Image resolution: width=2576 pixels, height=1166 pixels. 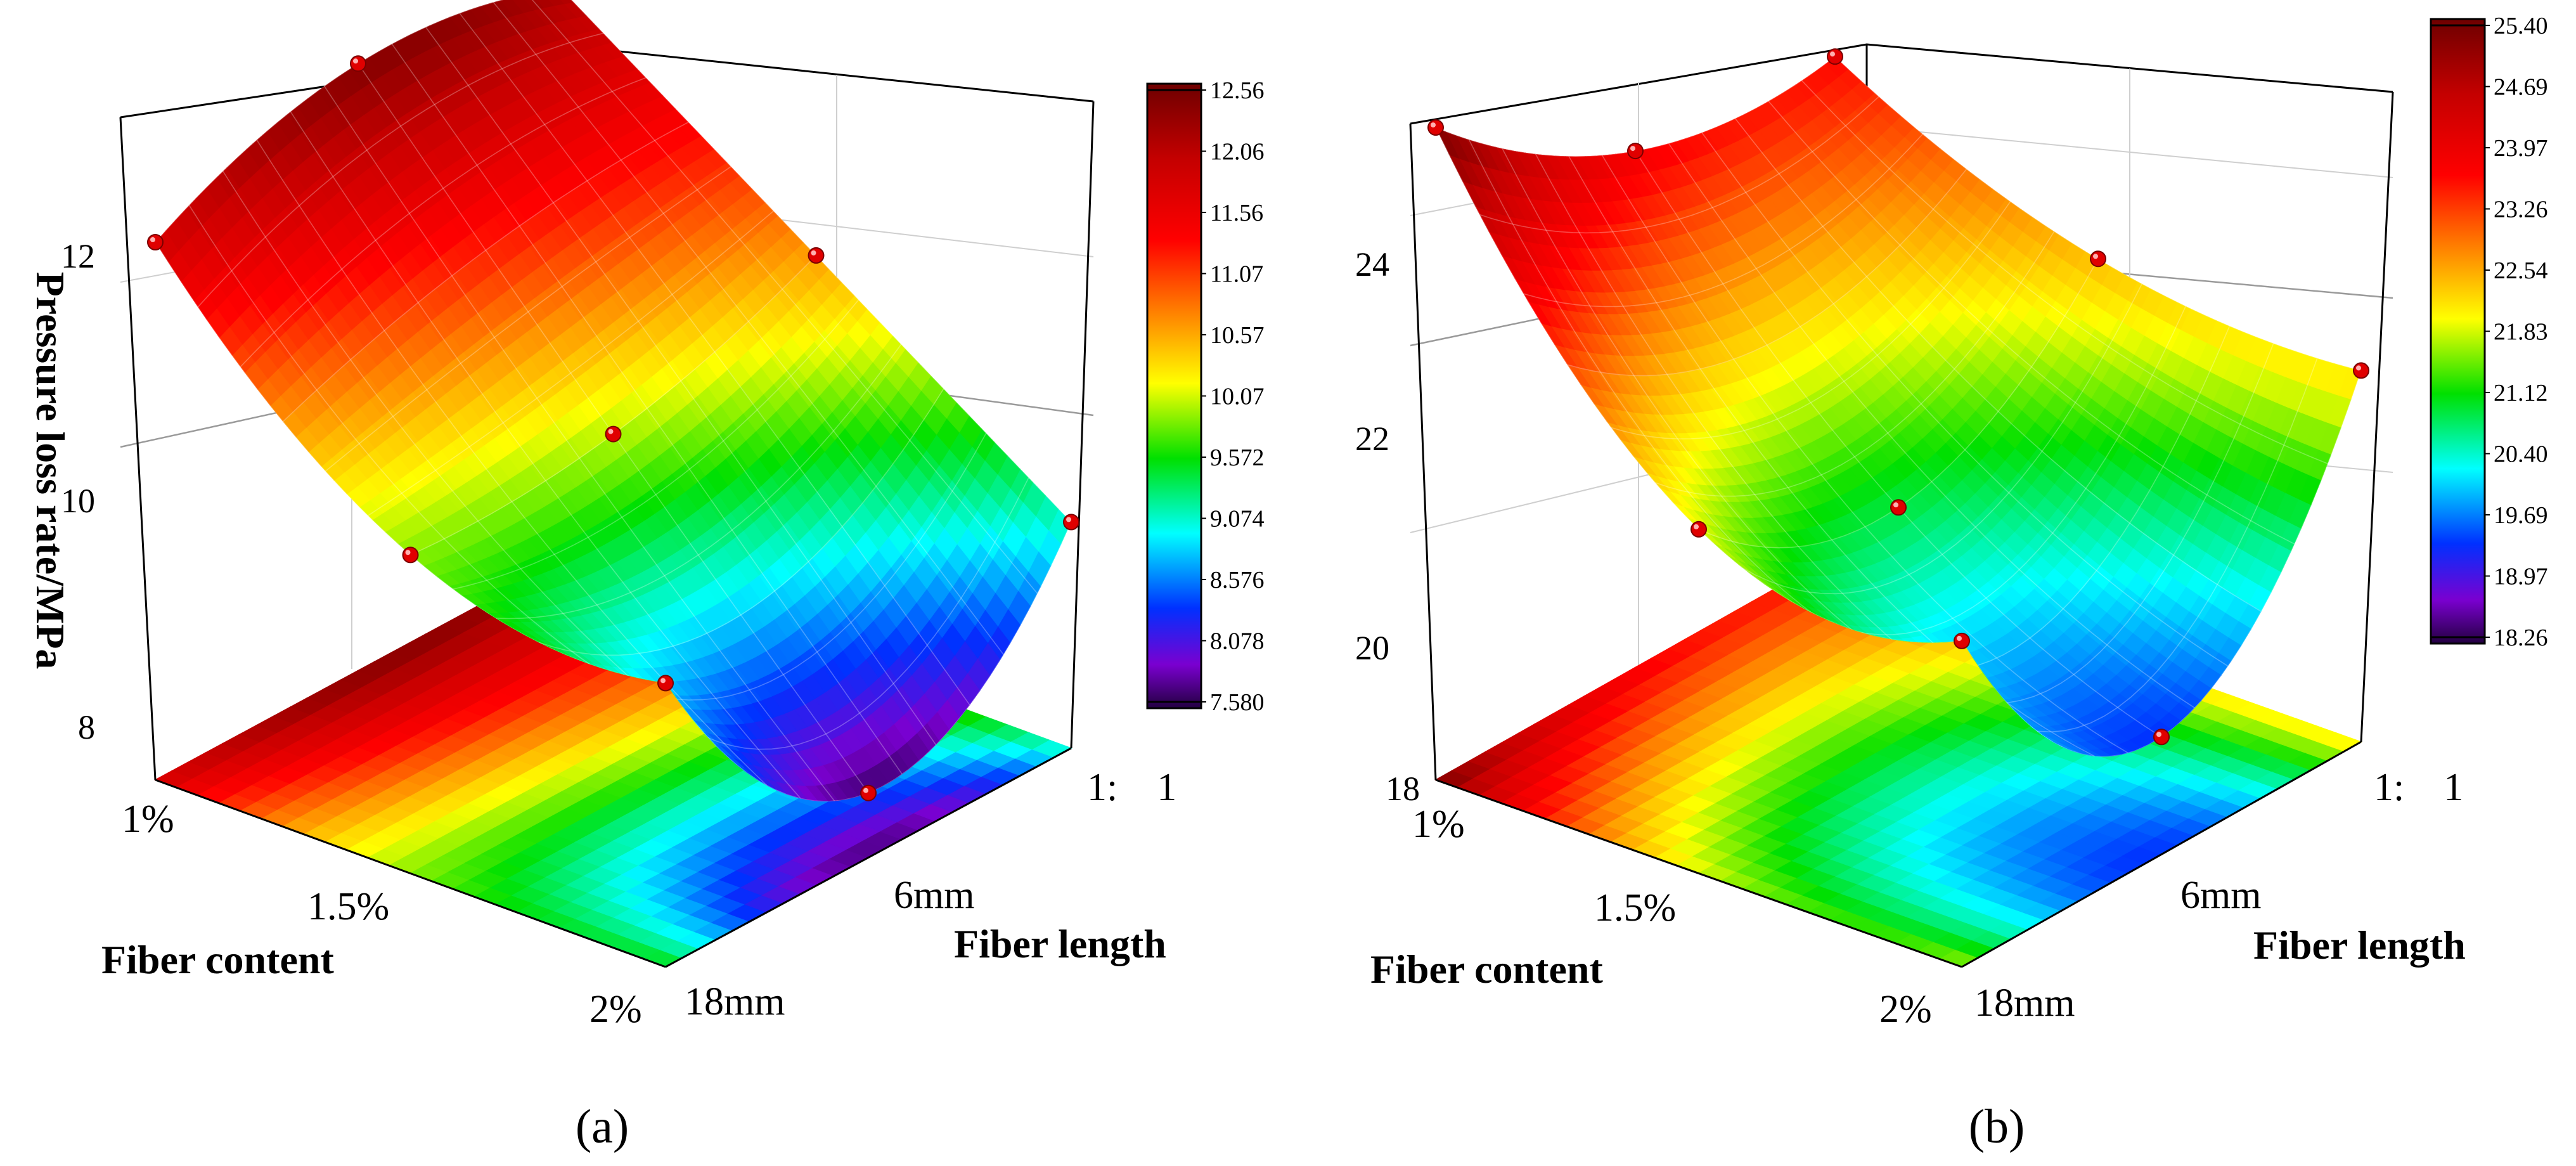 I want to click on colorbar-tick-label: 21.83, so click(x=2521, y=332).